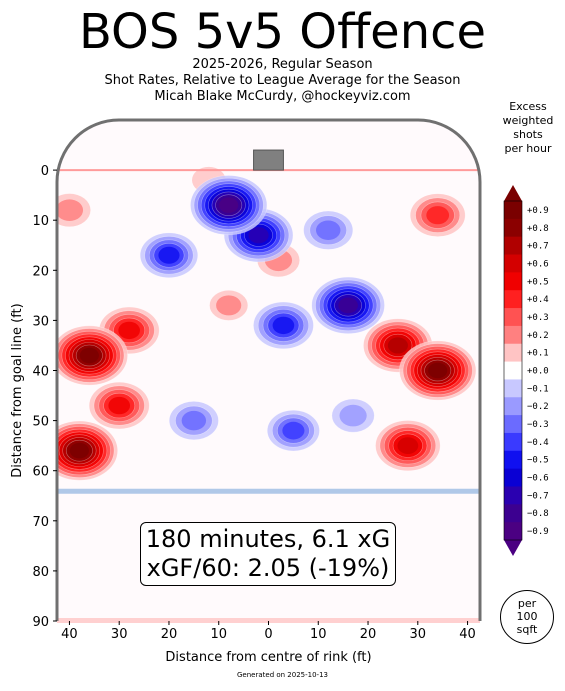  I want to click on summary-annotation: 180 minutes, 6.1 xG xGF/60: 2.05 (-19%), so click(268, 554).